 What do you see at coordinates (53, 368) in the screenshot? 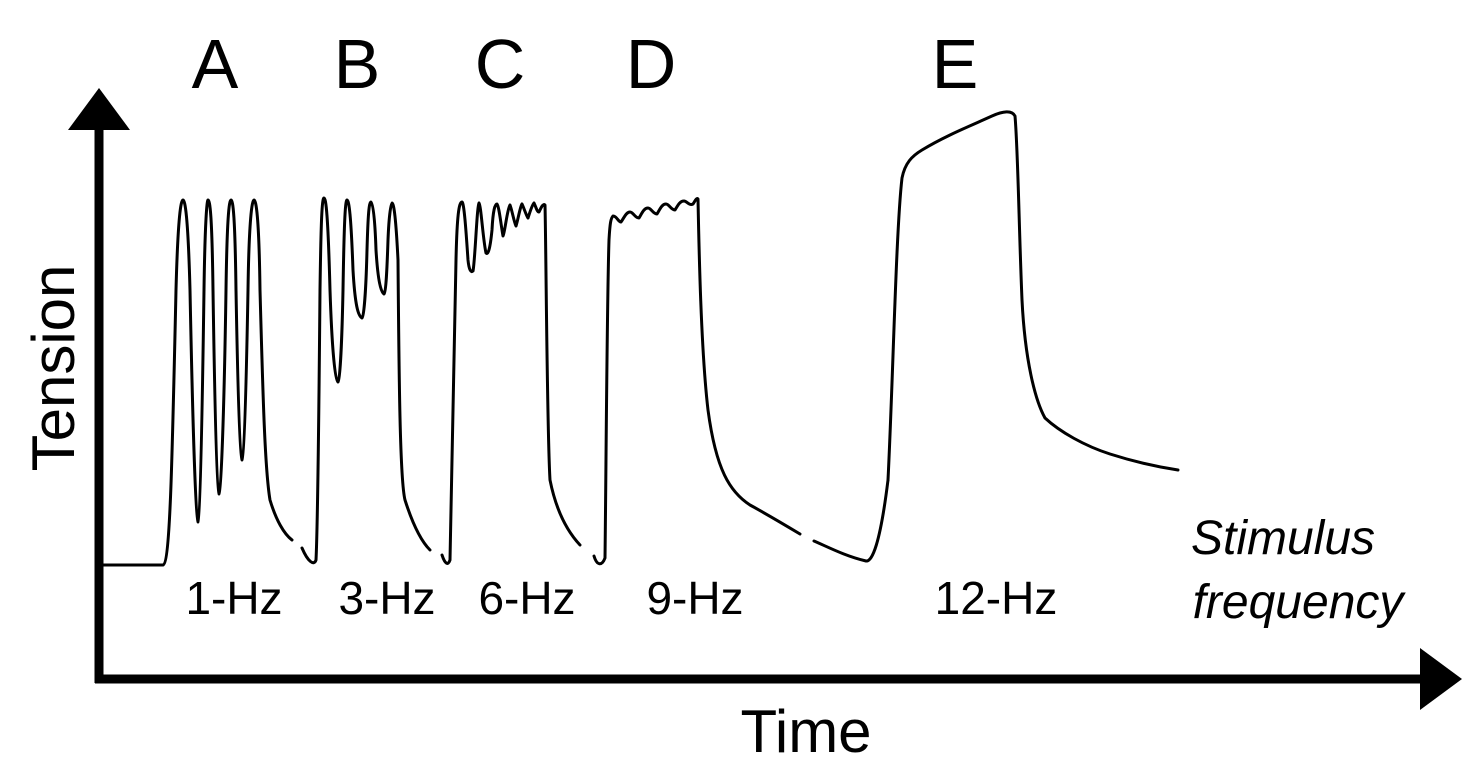
I see `y-axis-label: Tension` at bounding box center [53, 368].